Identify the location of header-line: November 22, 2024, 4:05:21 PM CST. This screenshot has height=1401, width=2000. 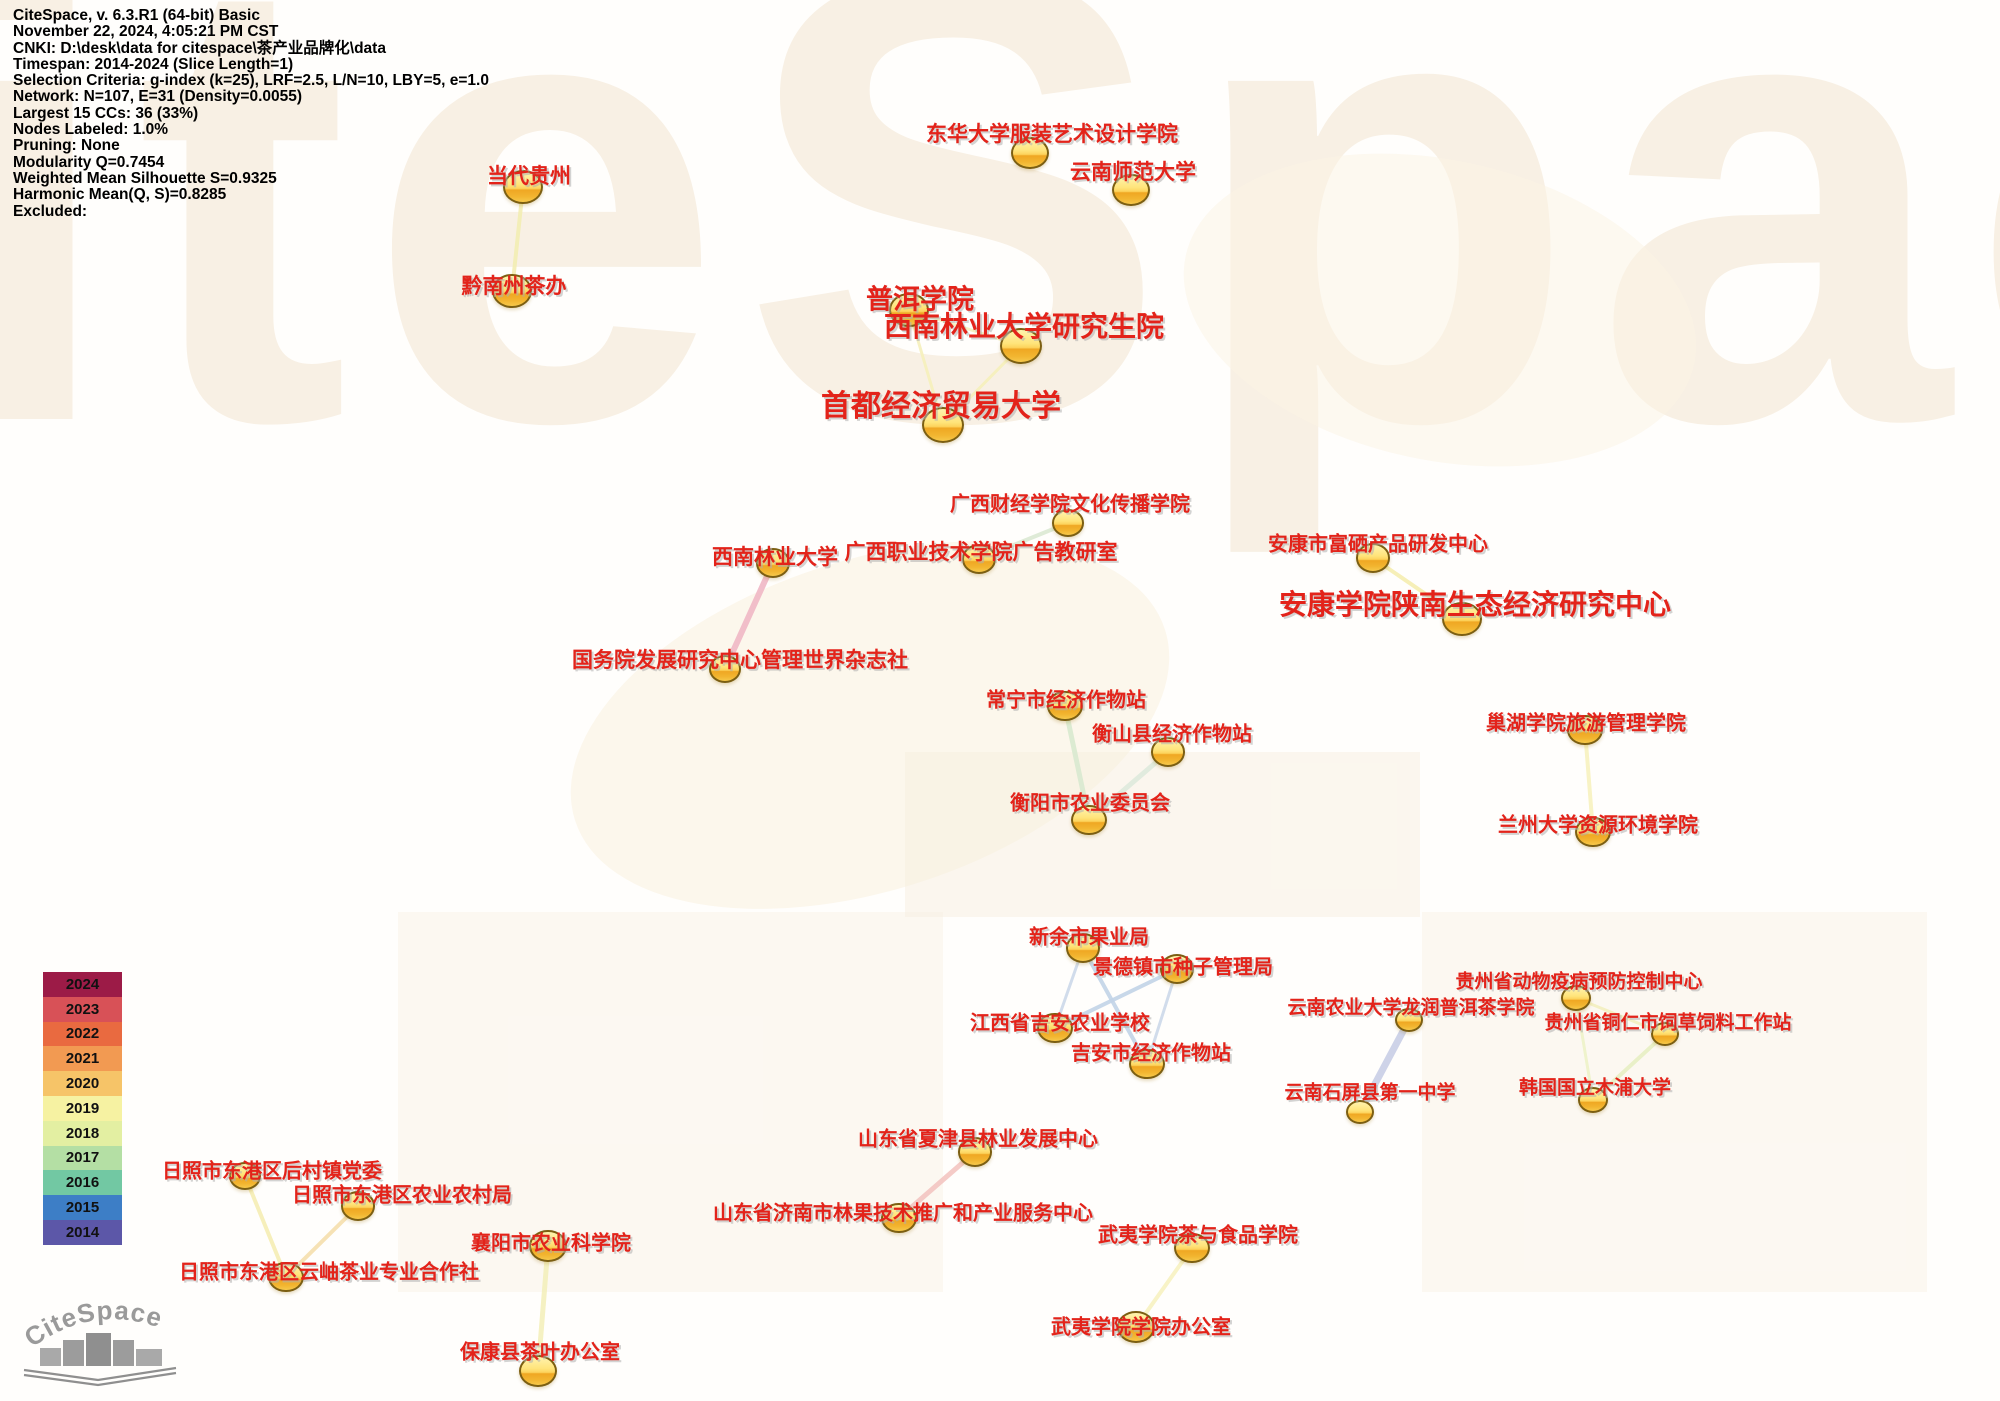
(146, 32).